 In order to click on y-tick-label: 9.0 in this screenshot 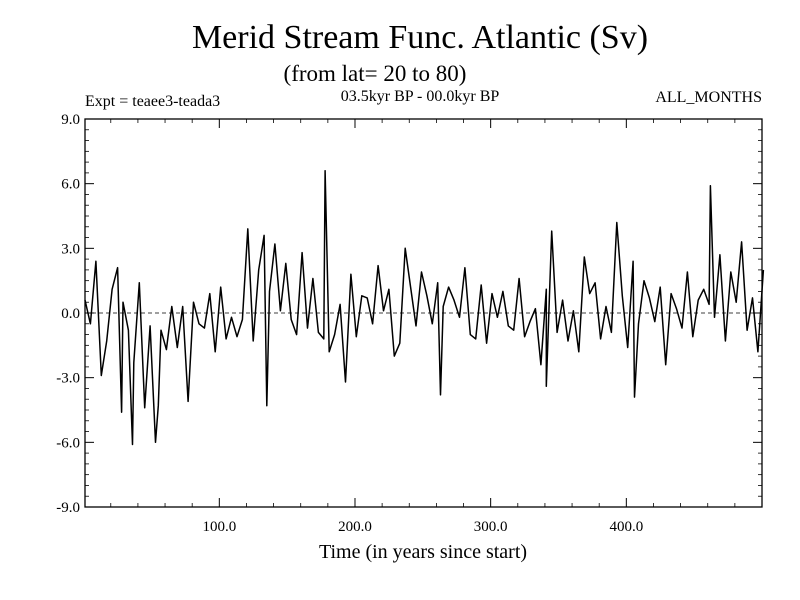, I will do `click(70, 120)`.